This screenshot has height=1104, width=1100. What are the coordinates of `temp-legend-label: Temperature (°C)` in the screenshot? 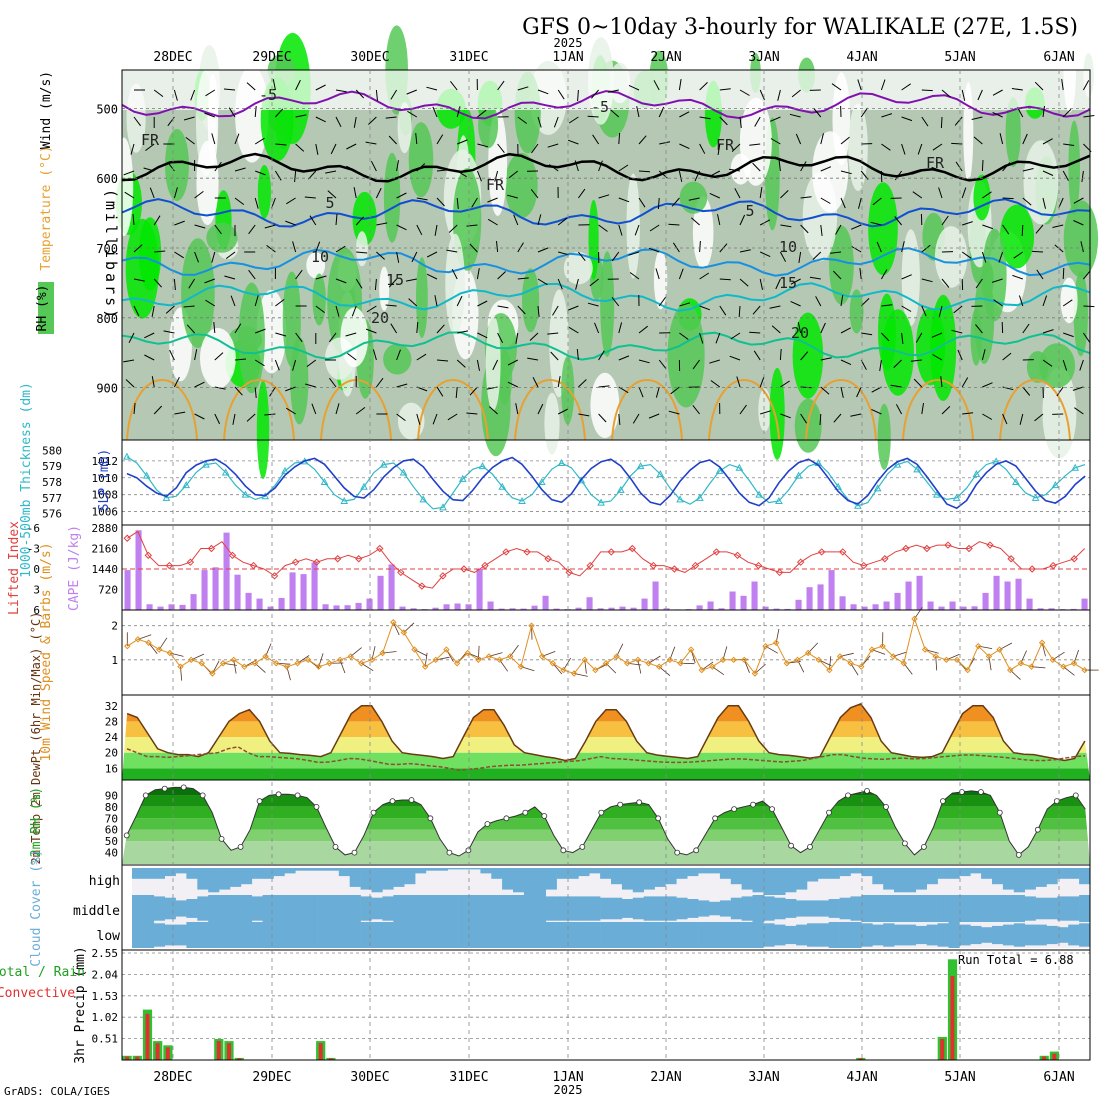 It's located at (46, 207).